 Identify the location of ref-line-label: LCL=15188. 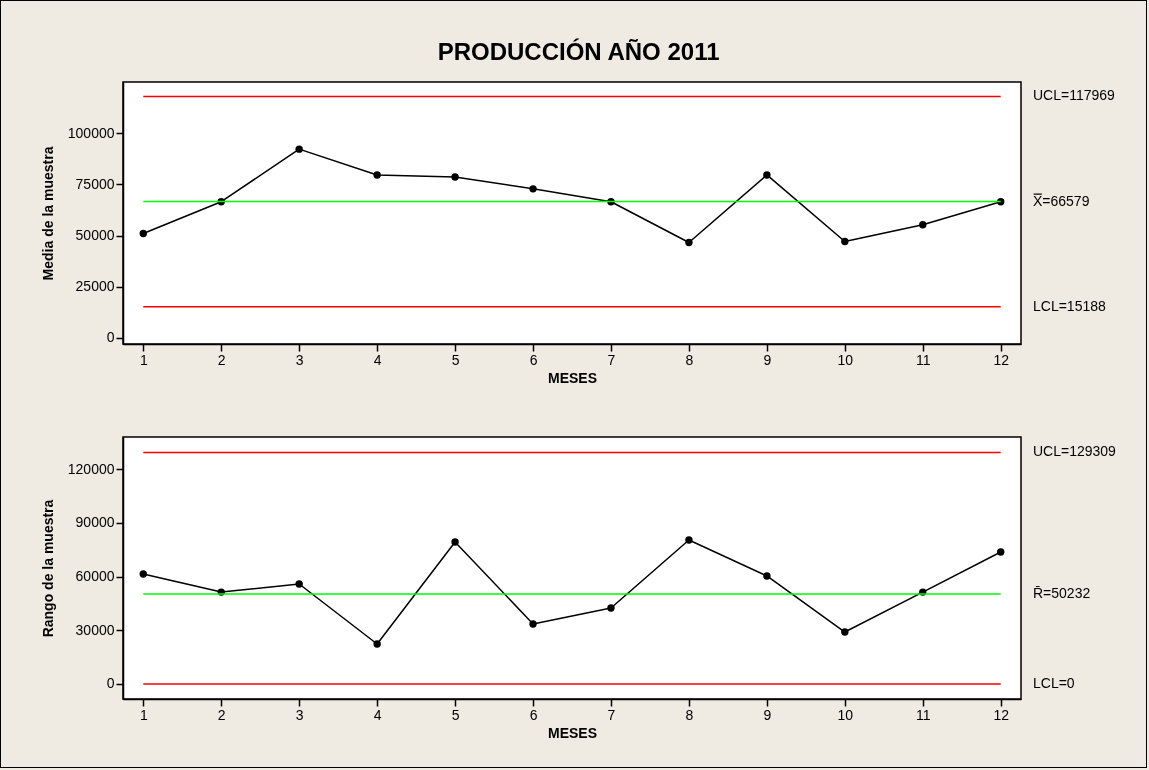
(1069, 305).